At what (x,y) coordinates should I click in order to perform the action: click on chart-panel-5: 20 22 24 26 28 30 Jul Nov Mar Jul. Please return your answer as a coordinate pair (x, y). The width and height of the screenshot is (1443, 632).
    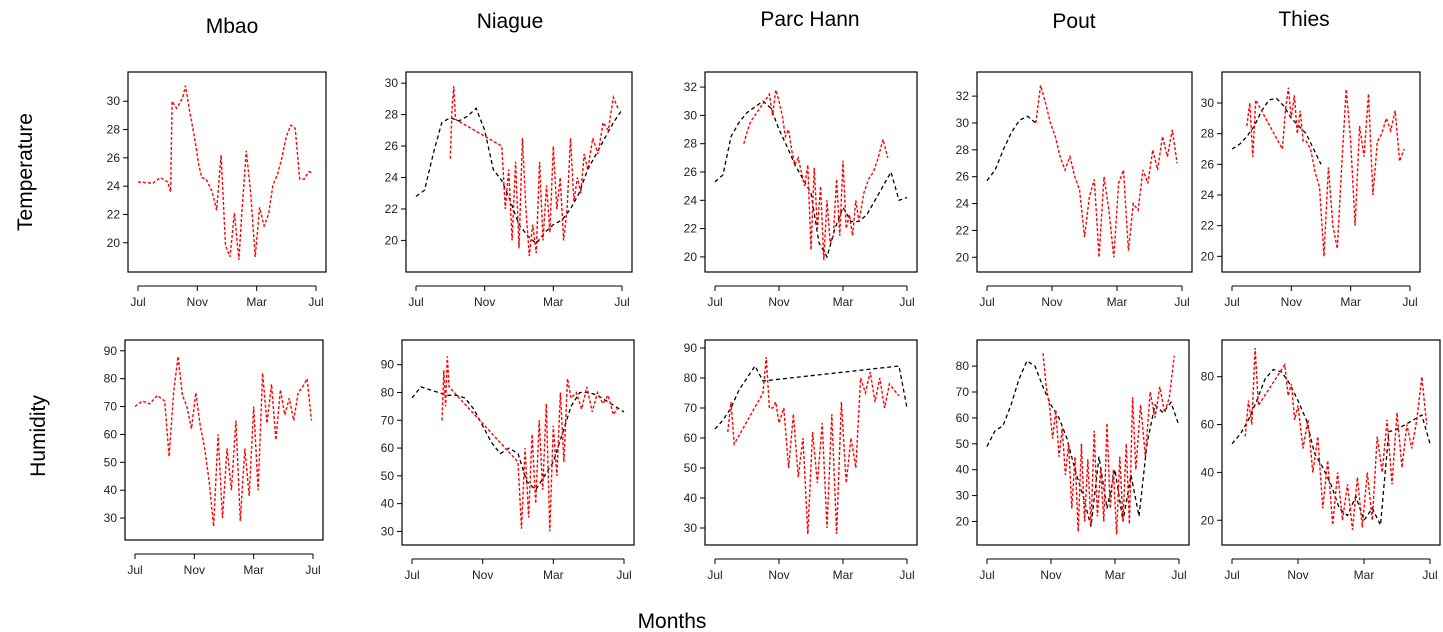
    Looking at the image, I should click on (1311, 190).